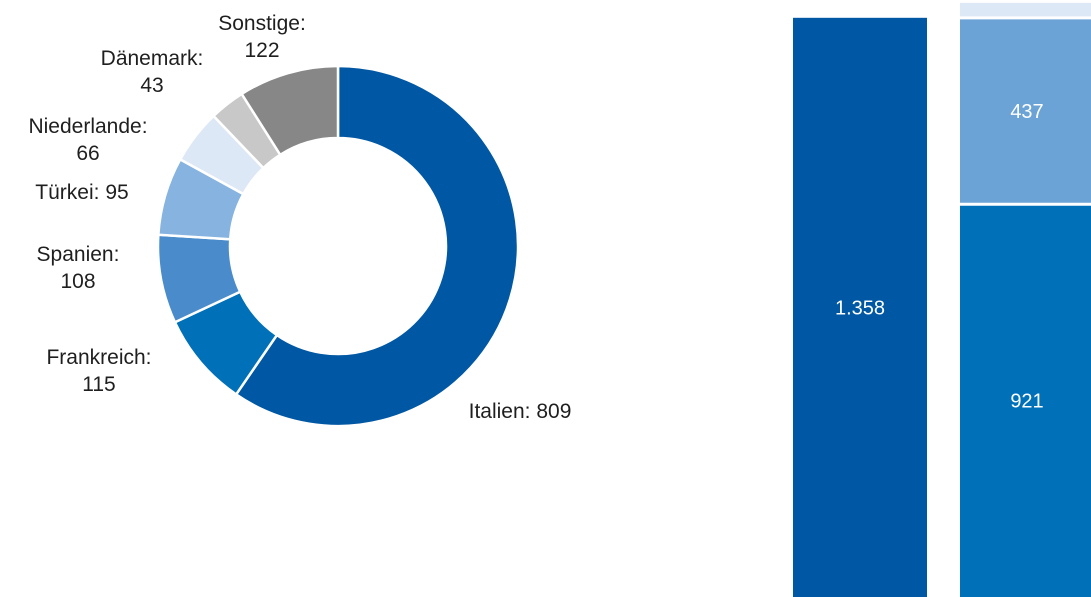 The width and height of the screenshot is (1091, 597). I want to click on bar-data-label: 921, so click(1026, 402).